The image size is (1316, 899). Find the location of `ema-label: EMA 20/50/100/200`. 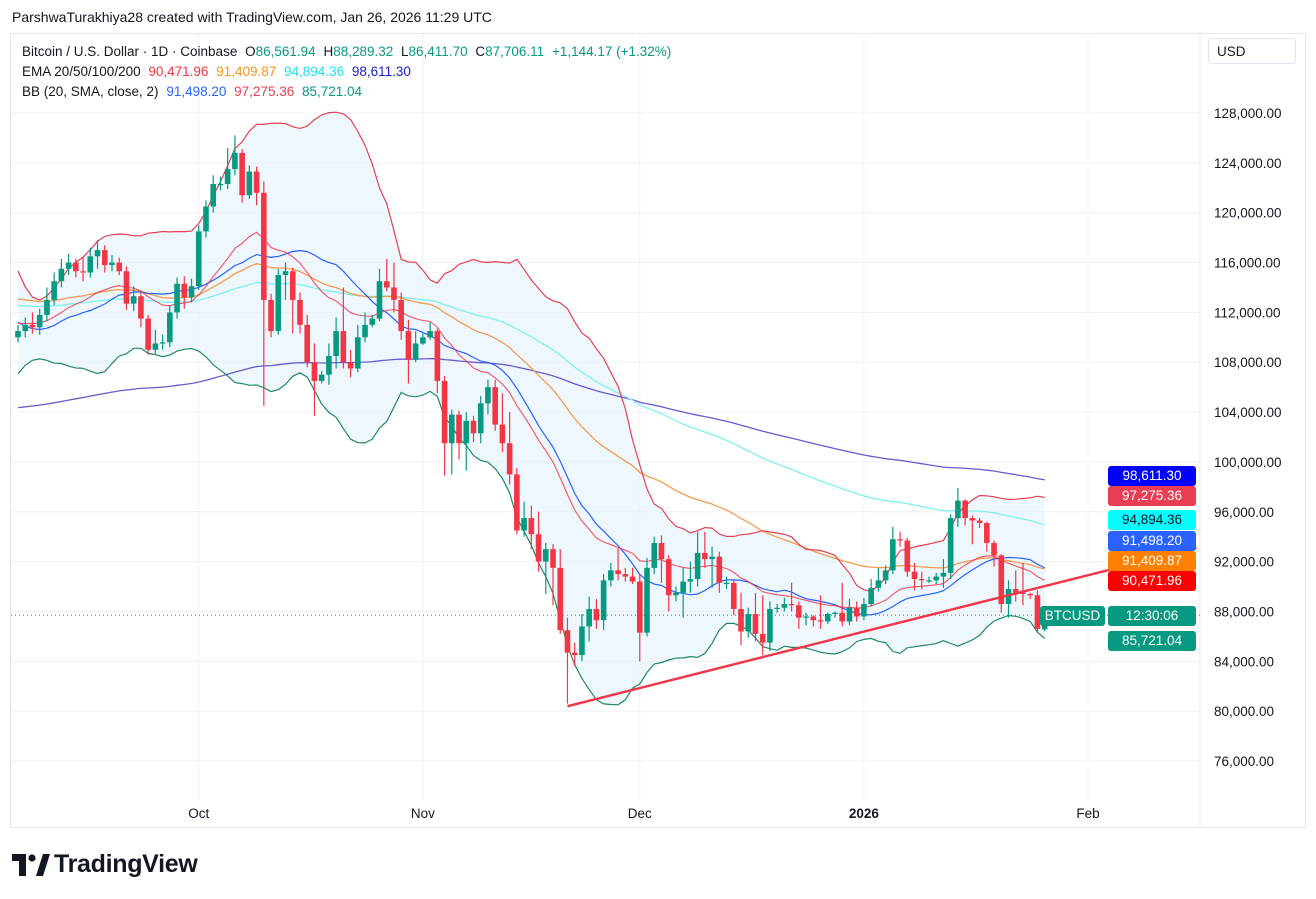

ema-label: EMA 20/50/100/200 is located at coordinates (81, 71).